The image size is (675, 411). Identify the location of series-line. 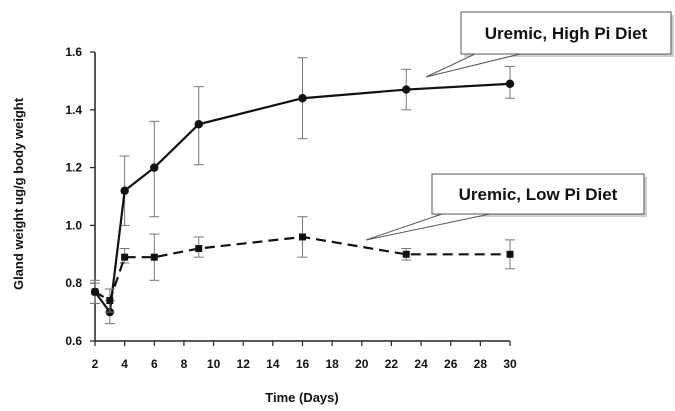
(302, 268).